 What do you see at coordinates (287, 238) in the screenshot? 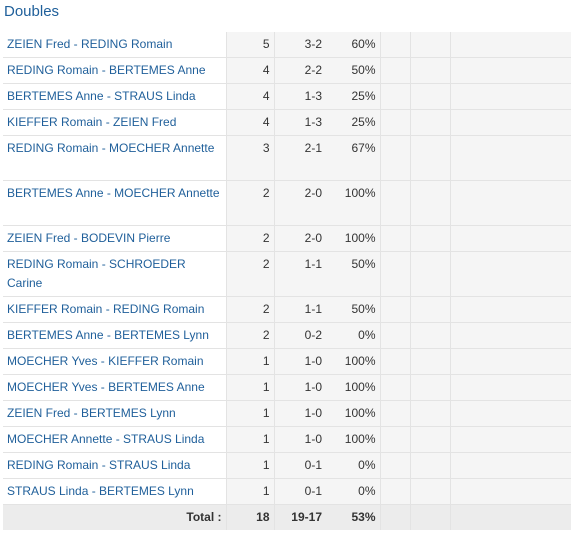
I see `table-row: ZEIEN Fred - BODEVIN Pierre 2 2-0 100%` at bounding box center [287, 238].